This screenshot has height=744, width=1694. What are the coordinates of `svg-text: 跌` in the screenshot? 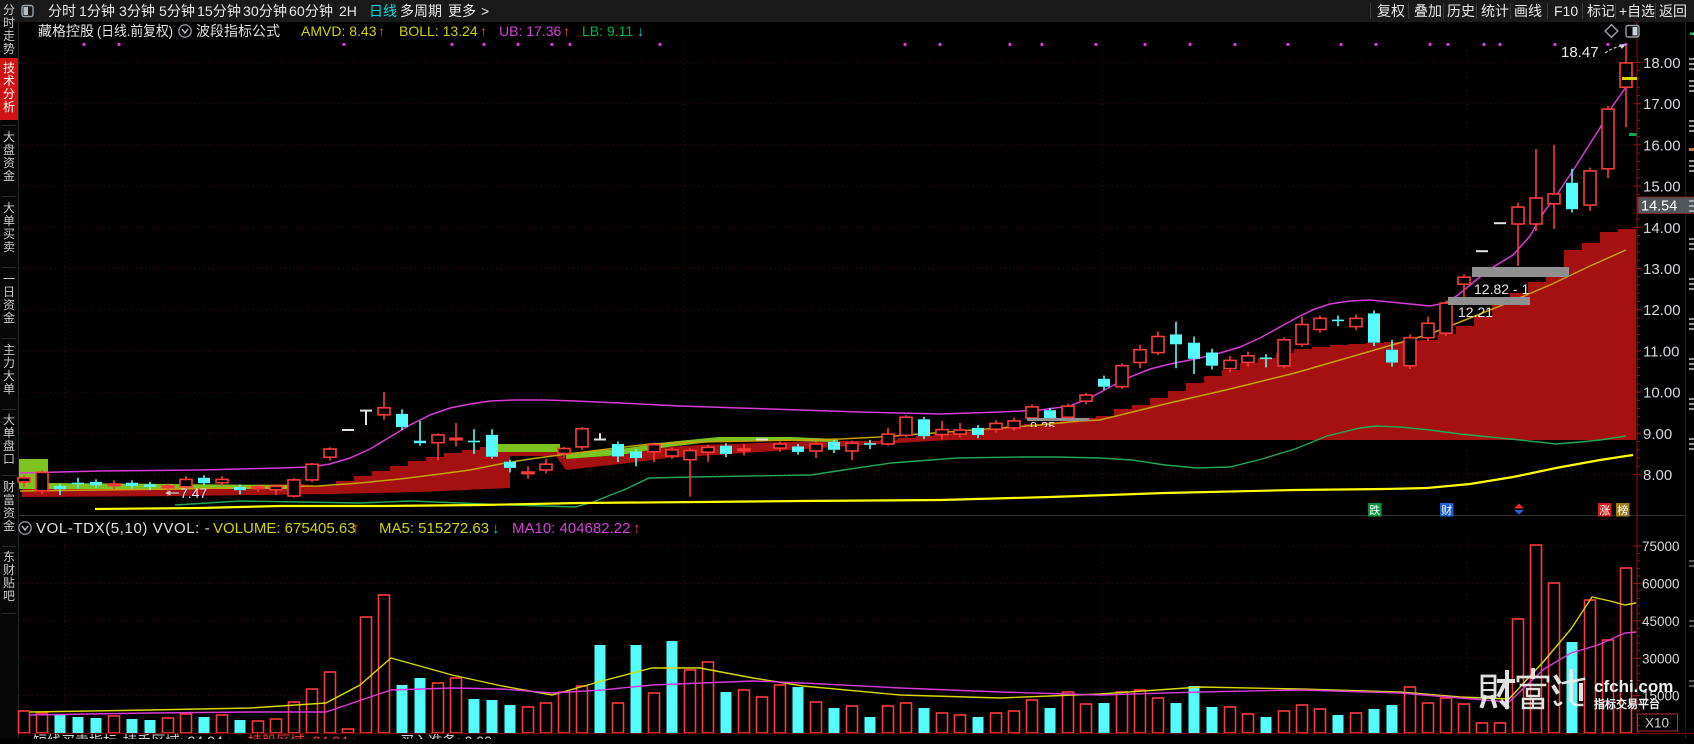 It's located at (1374, 510).